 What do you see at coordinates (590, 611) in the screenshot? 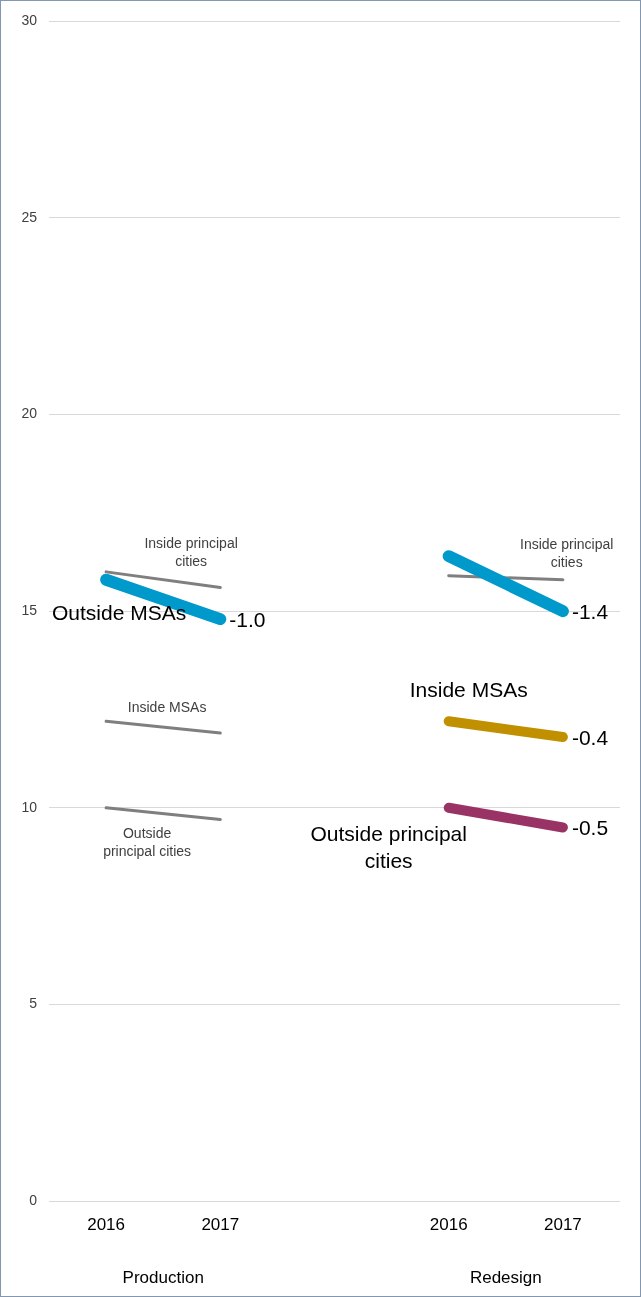
I see `annotation: -1.4` at bounding box center [590, 611].